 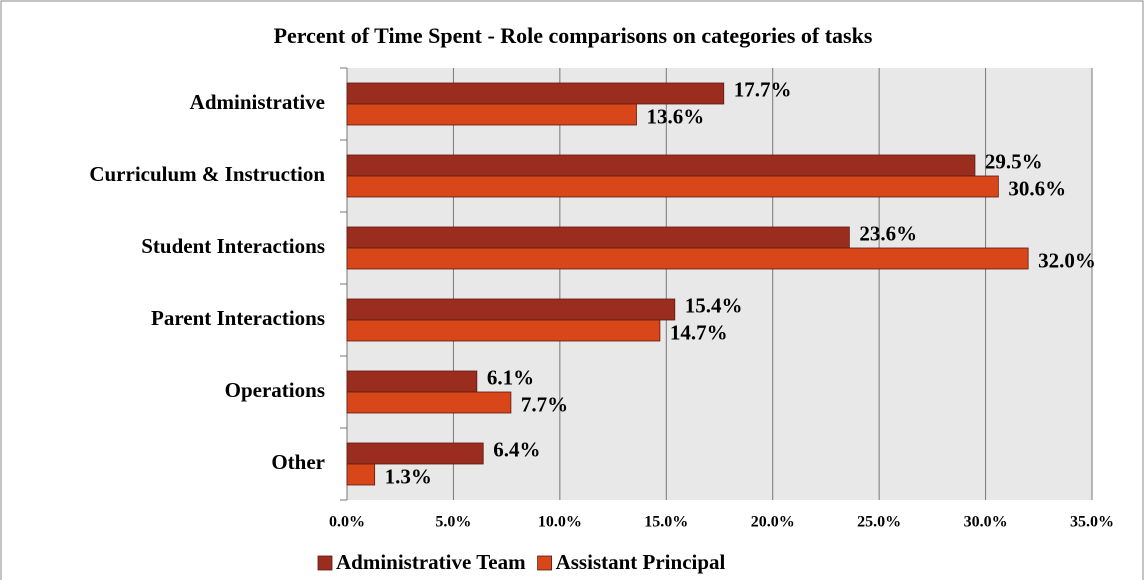 I want to click on x-tick-label: 25.0%, so click(x=879, y=522).